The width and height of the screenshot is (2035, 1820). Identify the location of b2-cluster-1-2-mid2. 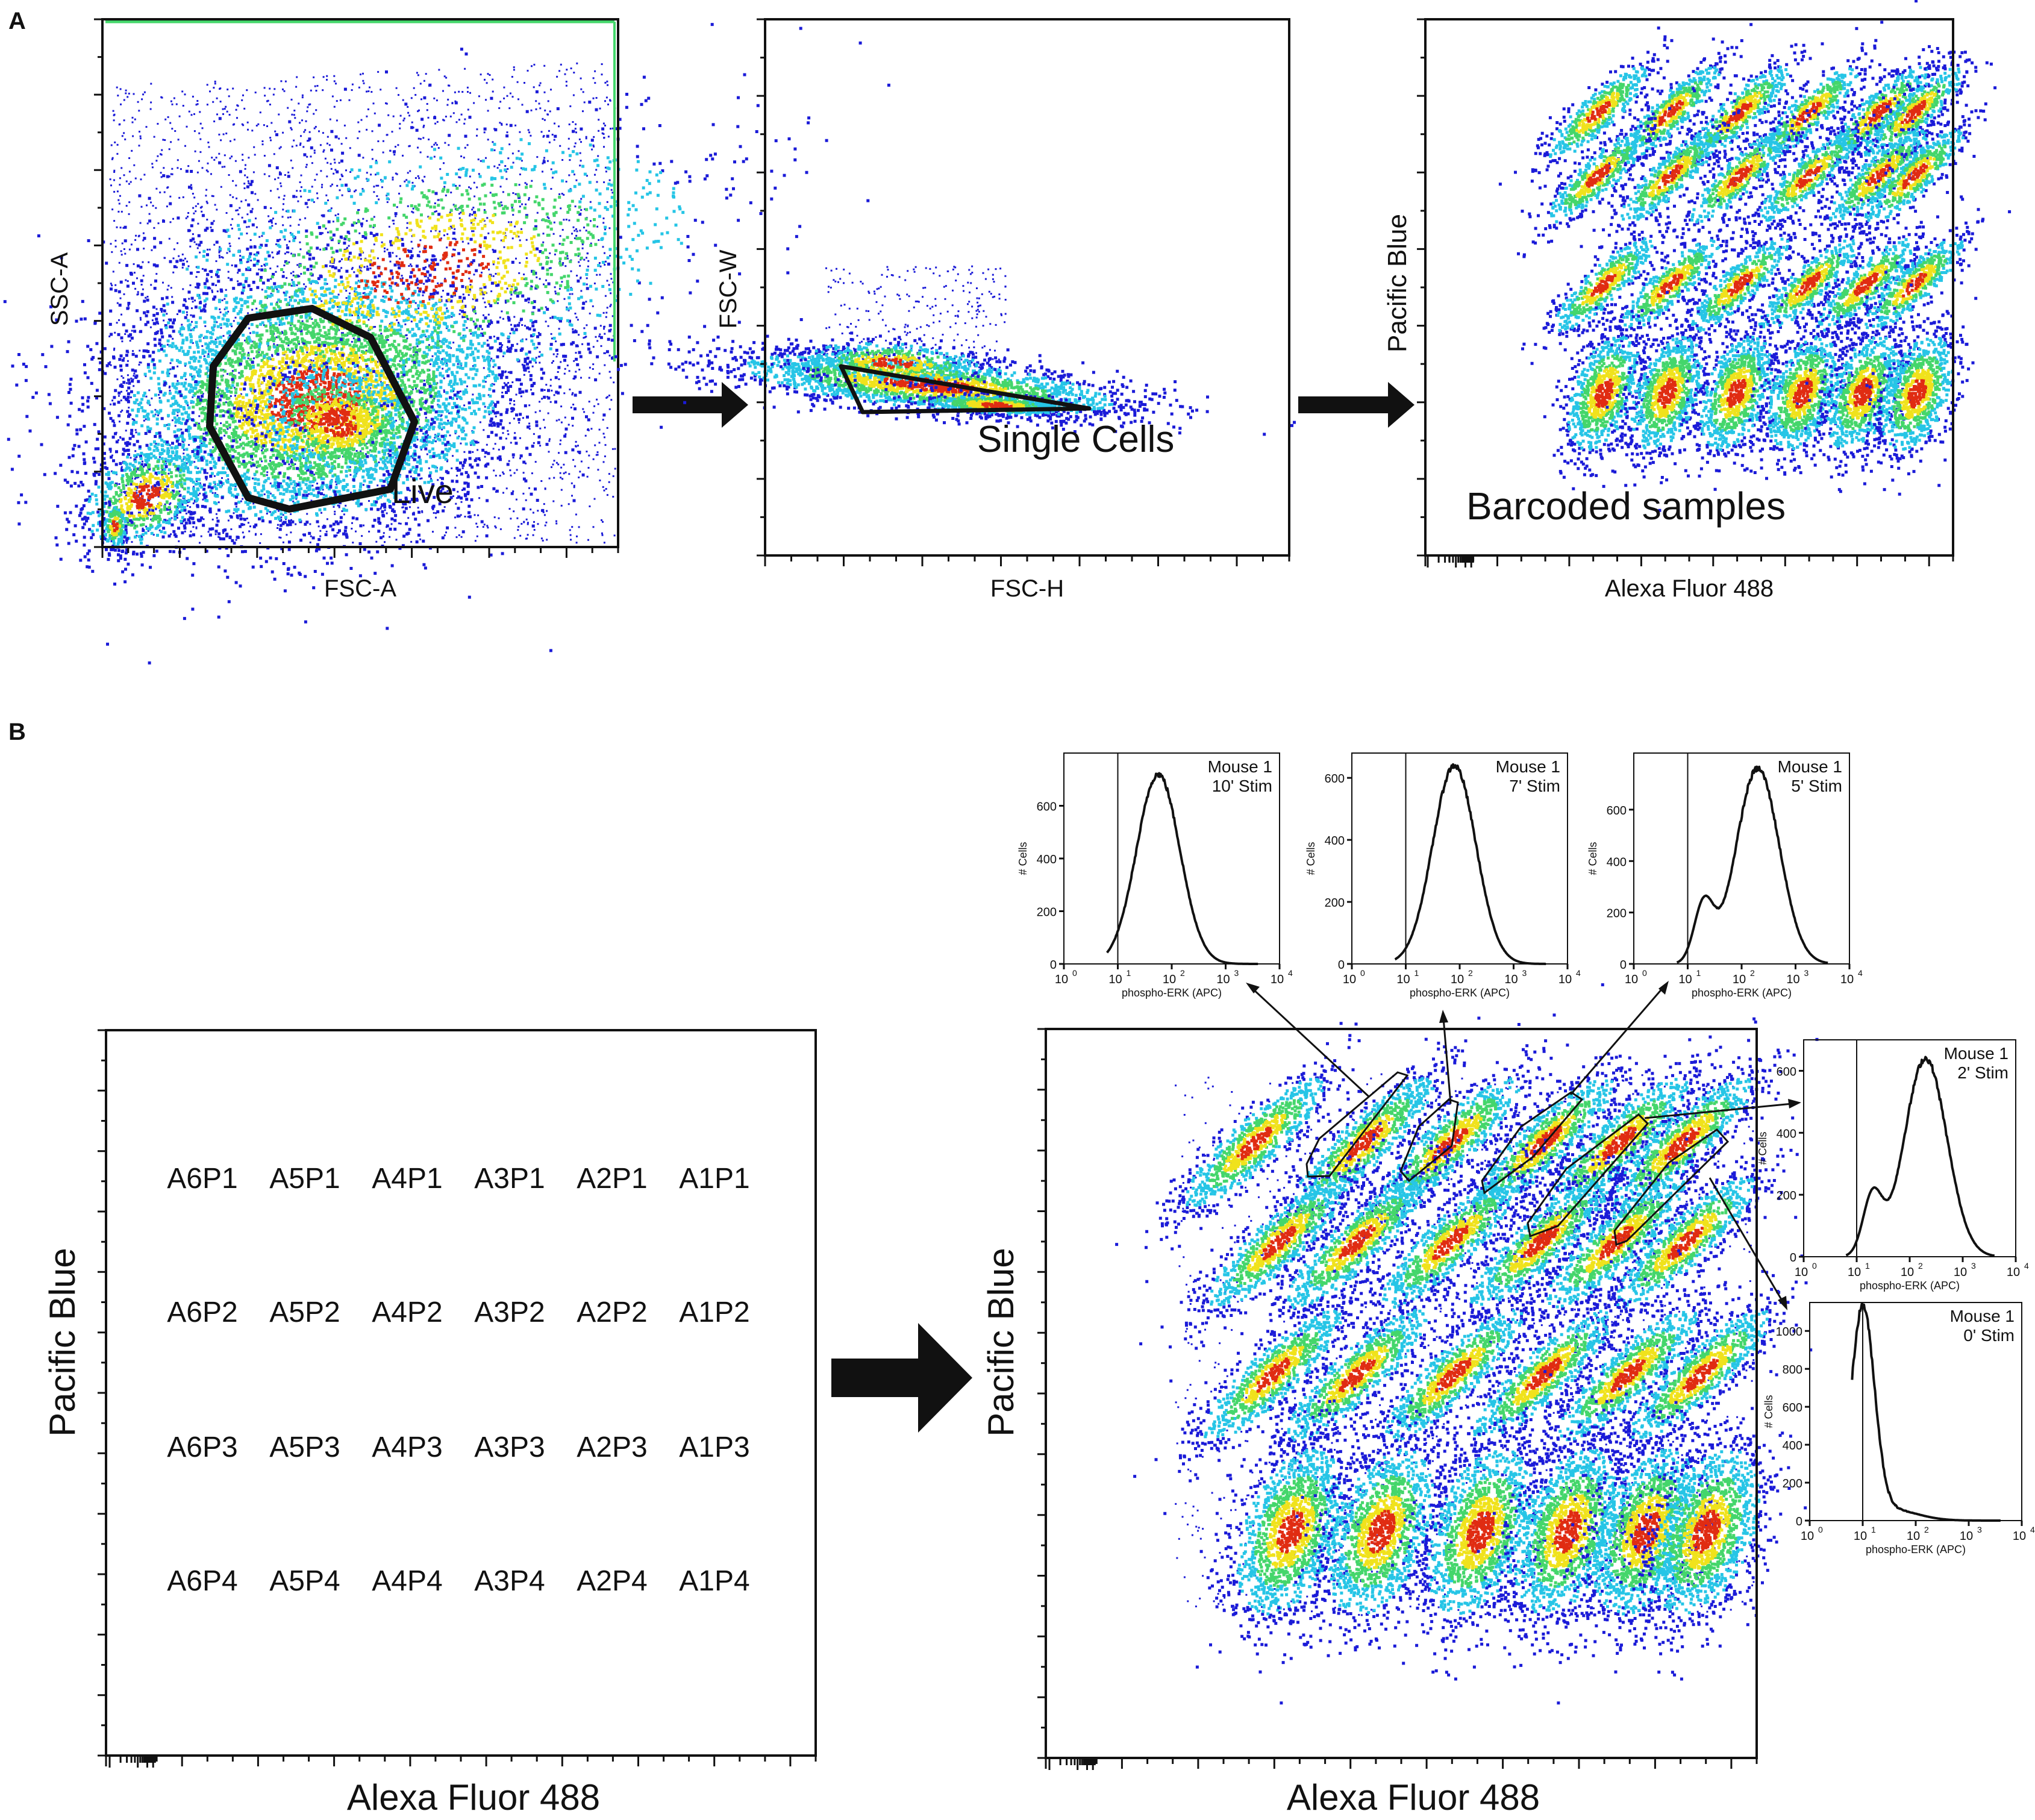
(1450, 1242).